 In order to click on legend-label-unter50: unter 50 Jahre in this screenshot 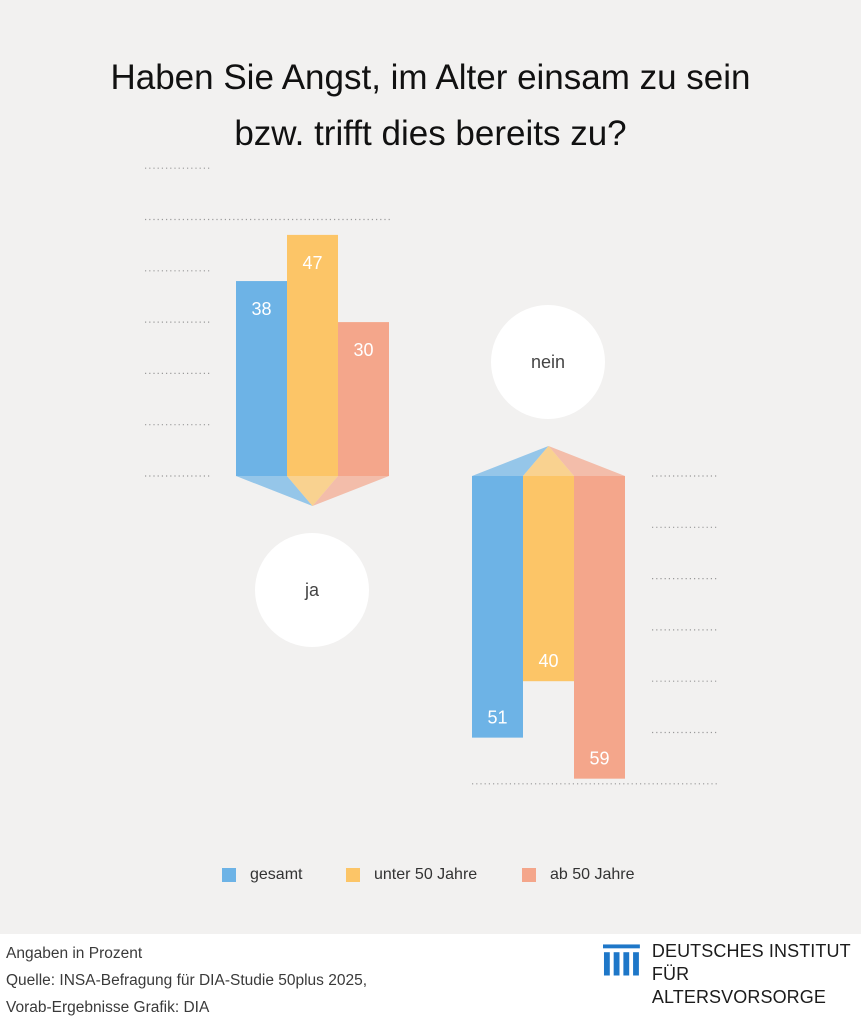, I will do `click(426, 874)`.